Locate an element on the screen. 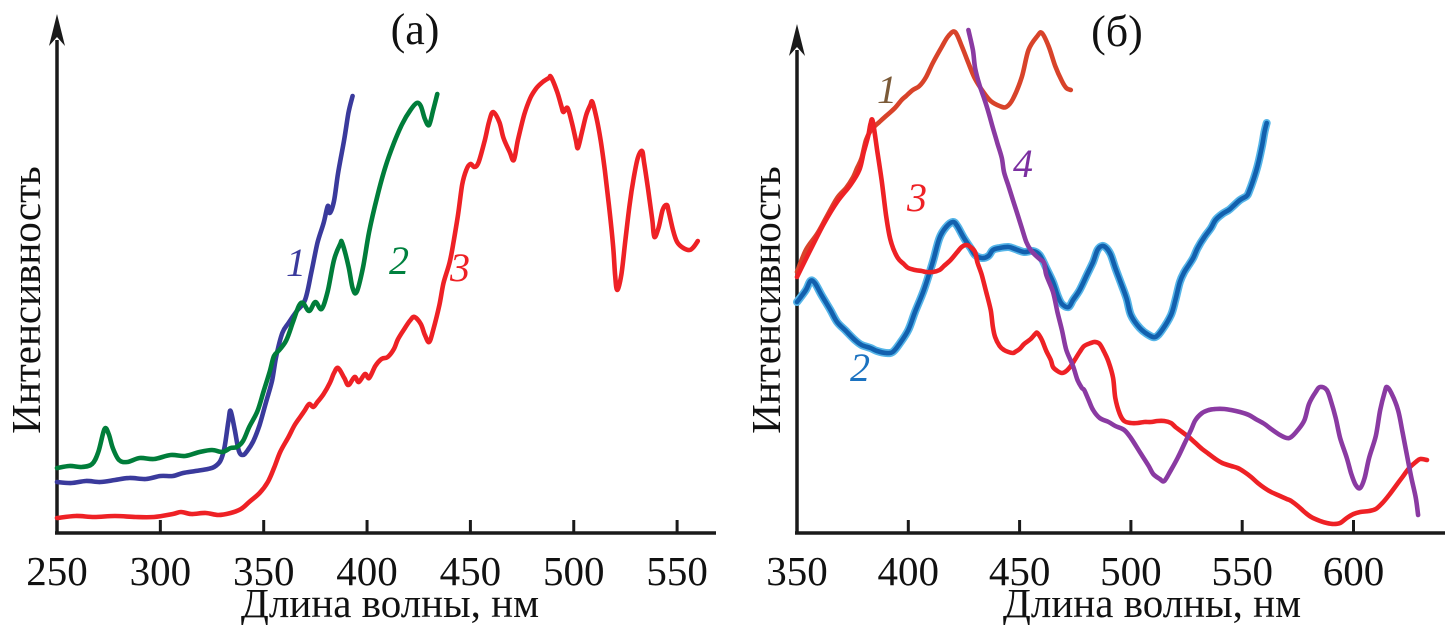 The height and width of the screenshot is (625, 1445). panel-a-x-axis-label: Длина волны, нм is located at coordinates (390, 602).